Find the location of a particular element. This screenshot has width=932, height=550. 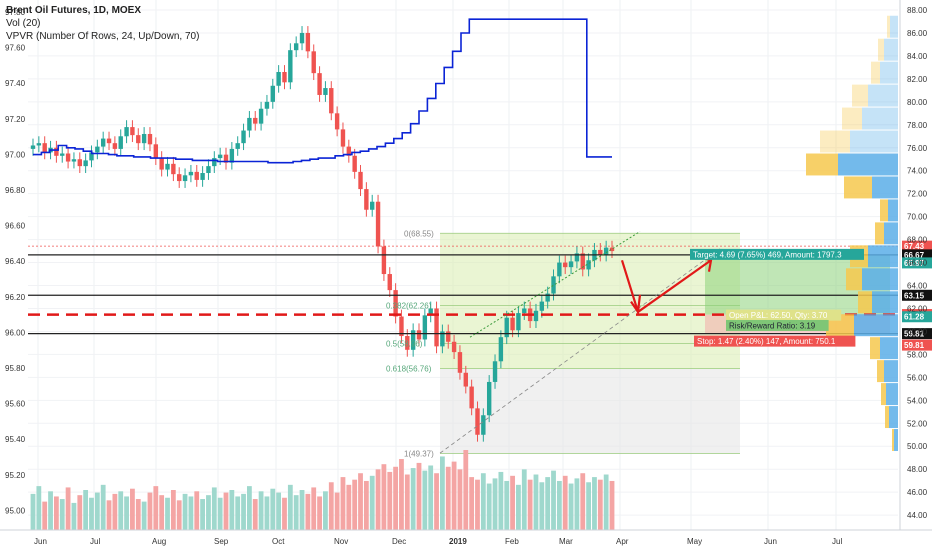

left-tick-label: 95.80 is located at coordinates (15, 368).